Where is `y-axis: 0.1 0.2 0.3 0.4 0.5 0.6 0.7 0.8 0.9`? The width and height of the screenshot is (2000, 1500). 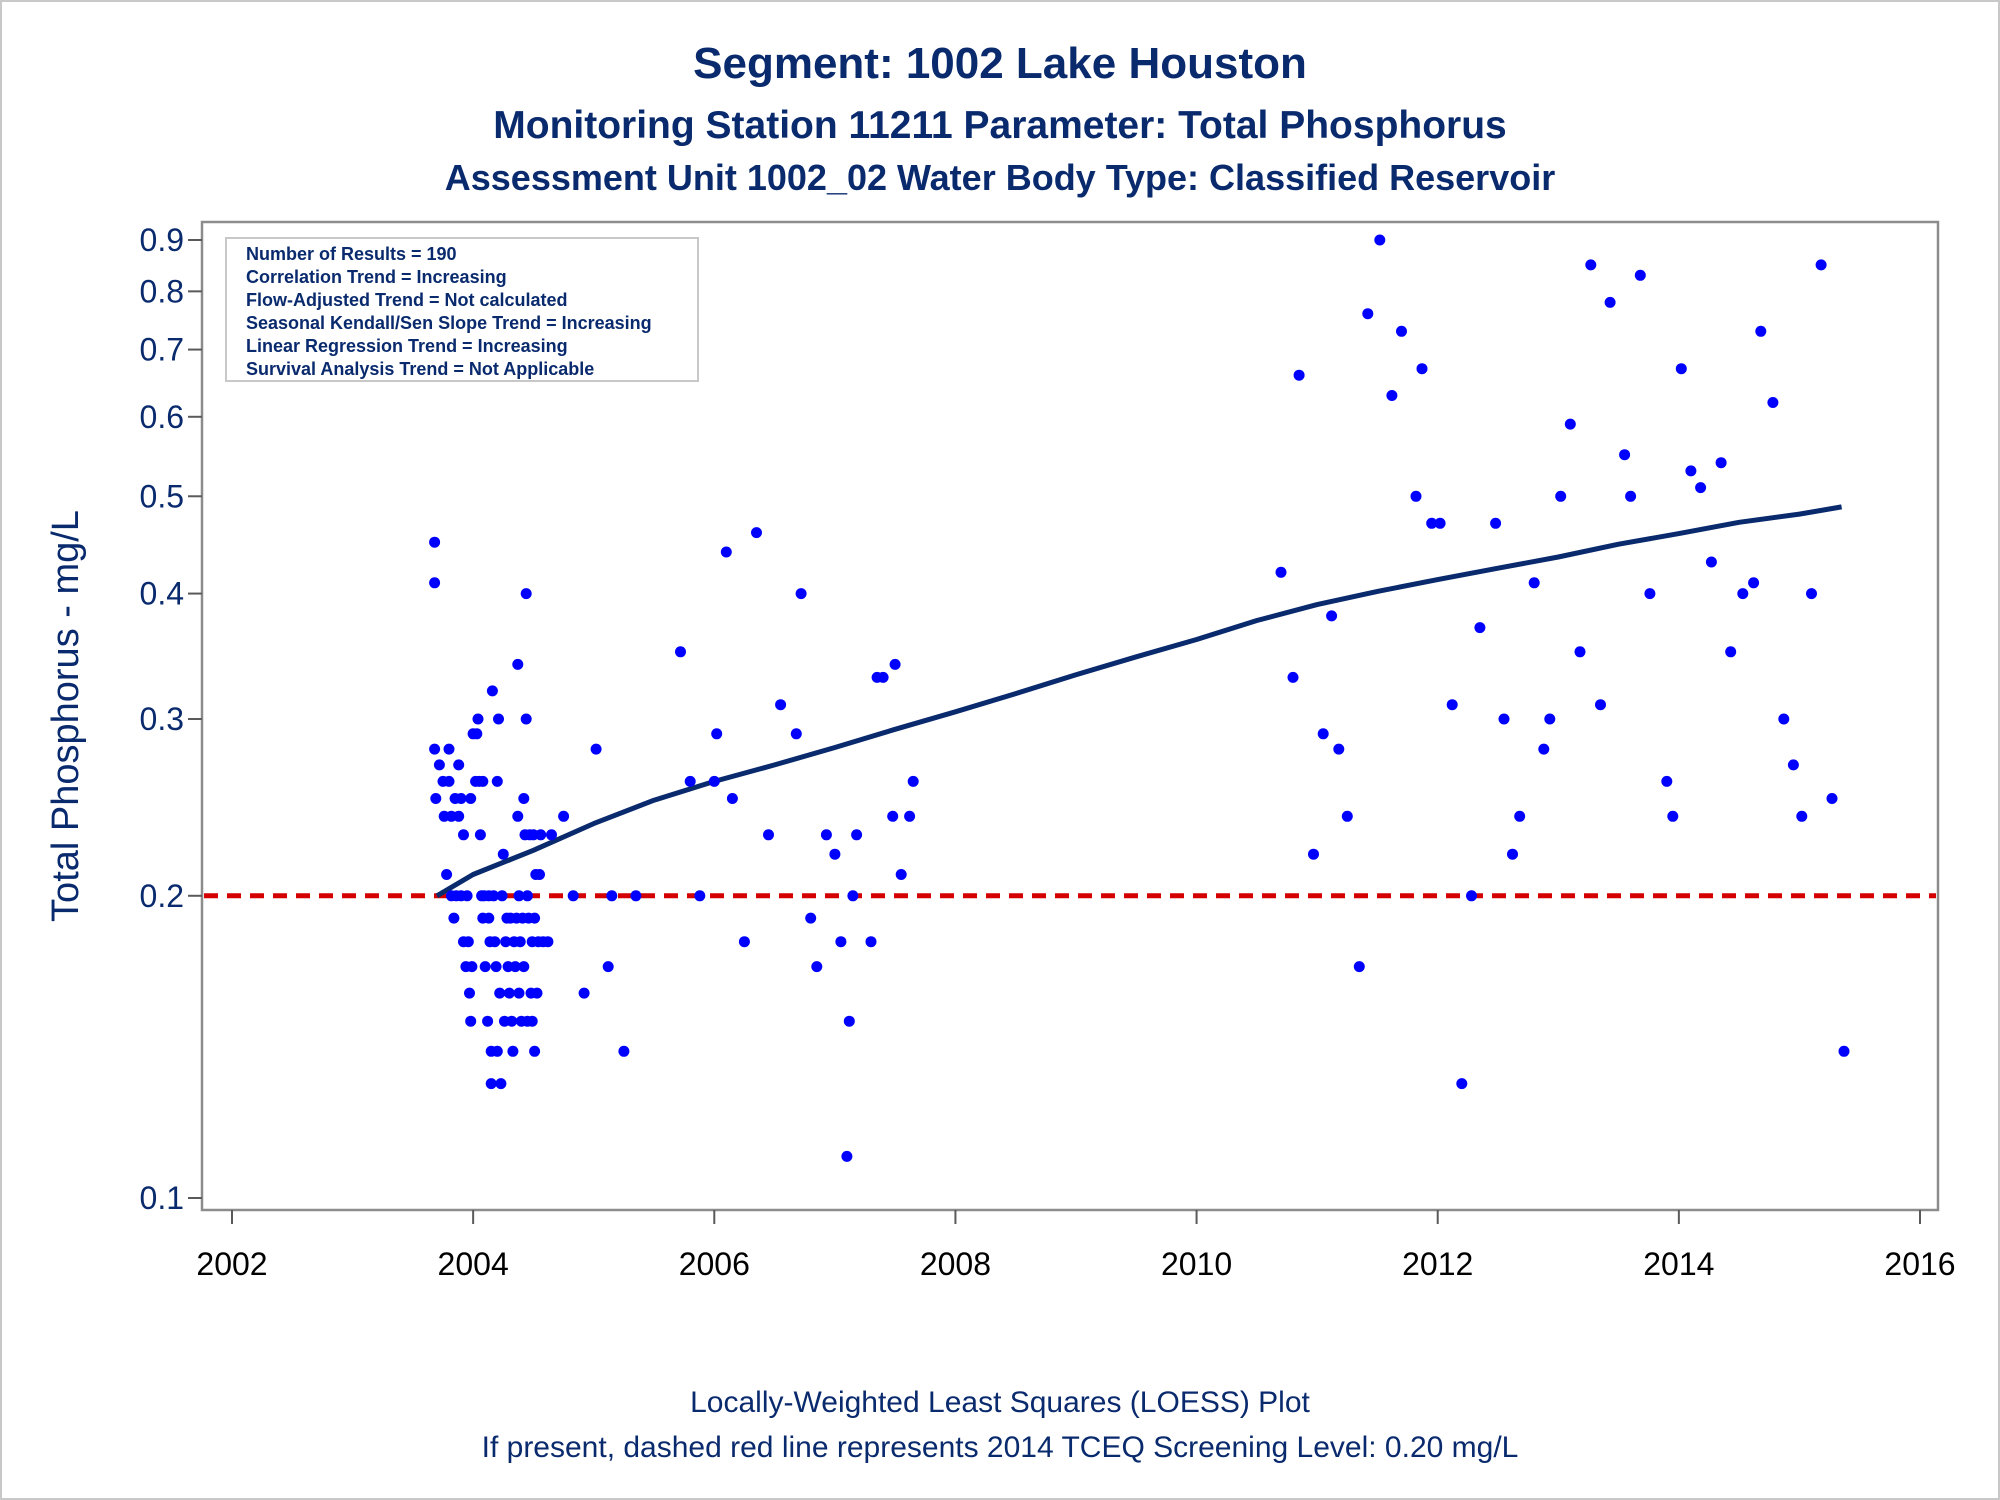
y-axis: 0.1 0.2 0.3 0.4 0.5 0.6 0.7 0.8 0.9 is located at coordinates (171, 719).